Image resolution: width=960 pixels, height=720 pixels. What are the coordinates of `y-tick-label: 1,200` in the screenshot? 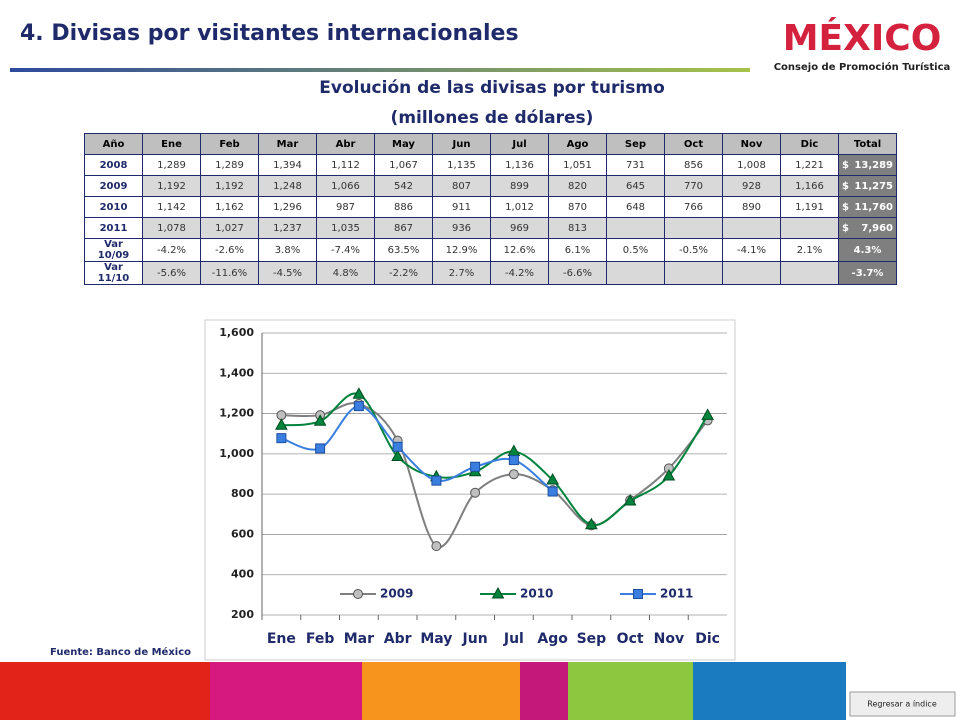 It's located at (236, 413).